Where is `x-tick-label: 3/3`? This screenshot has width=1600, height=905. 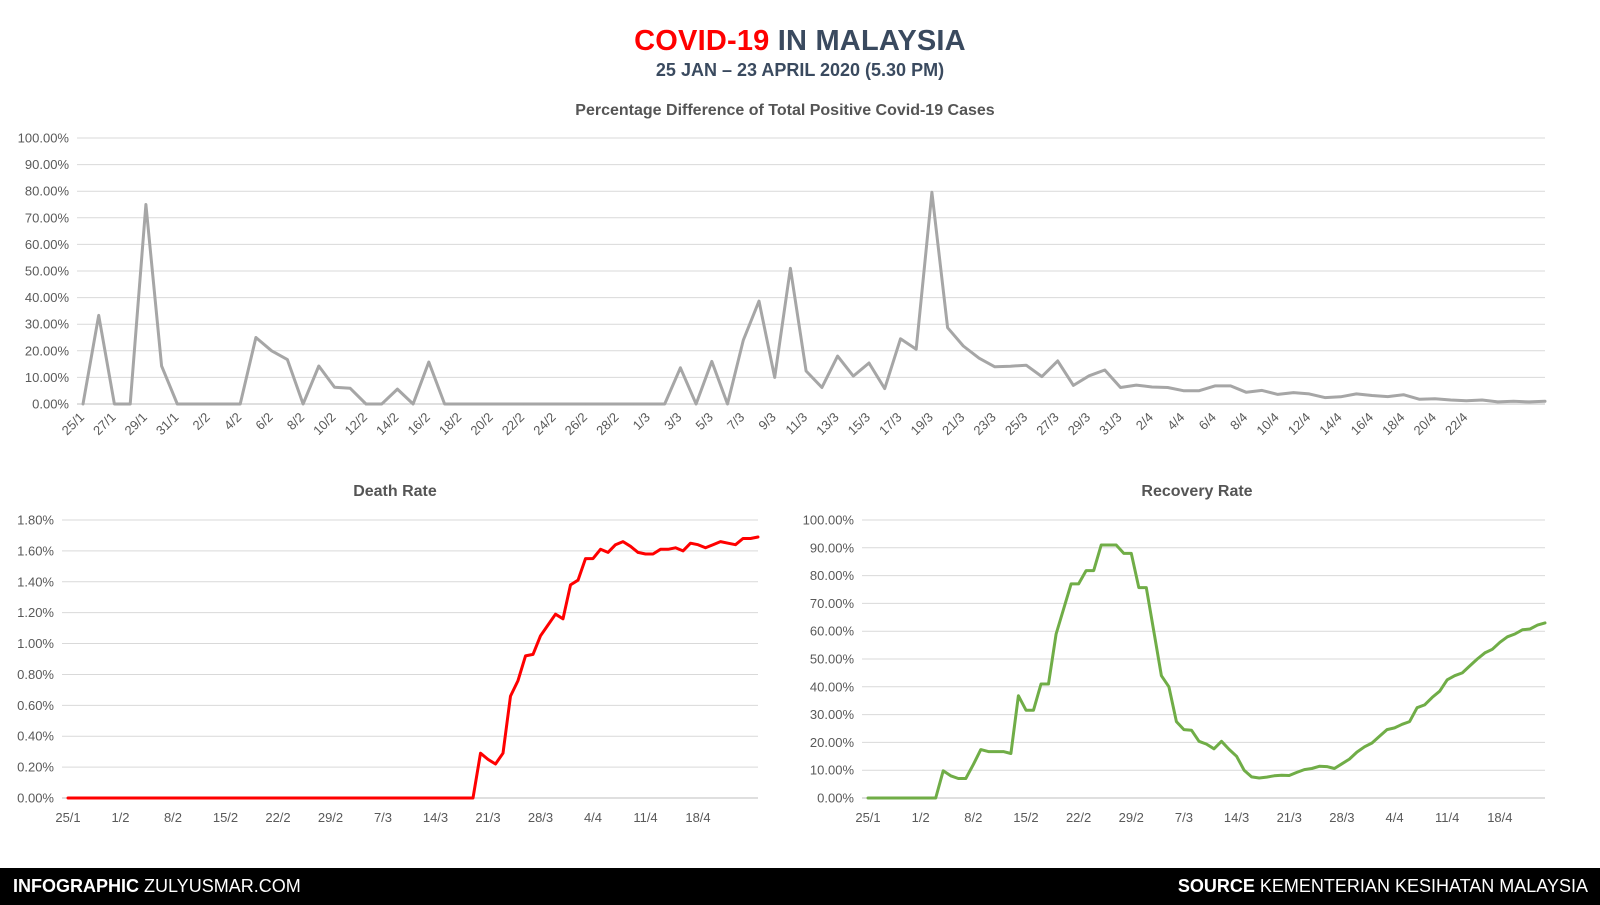 x-tick-label: 3/3 is located at coordinates (672, 421).